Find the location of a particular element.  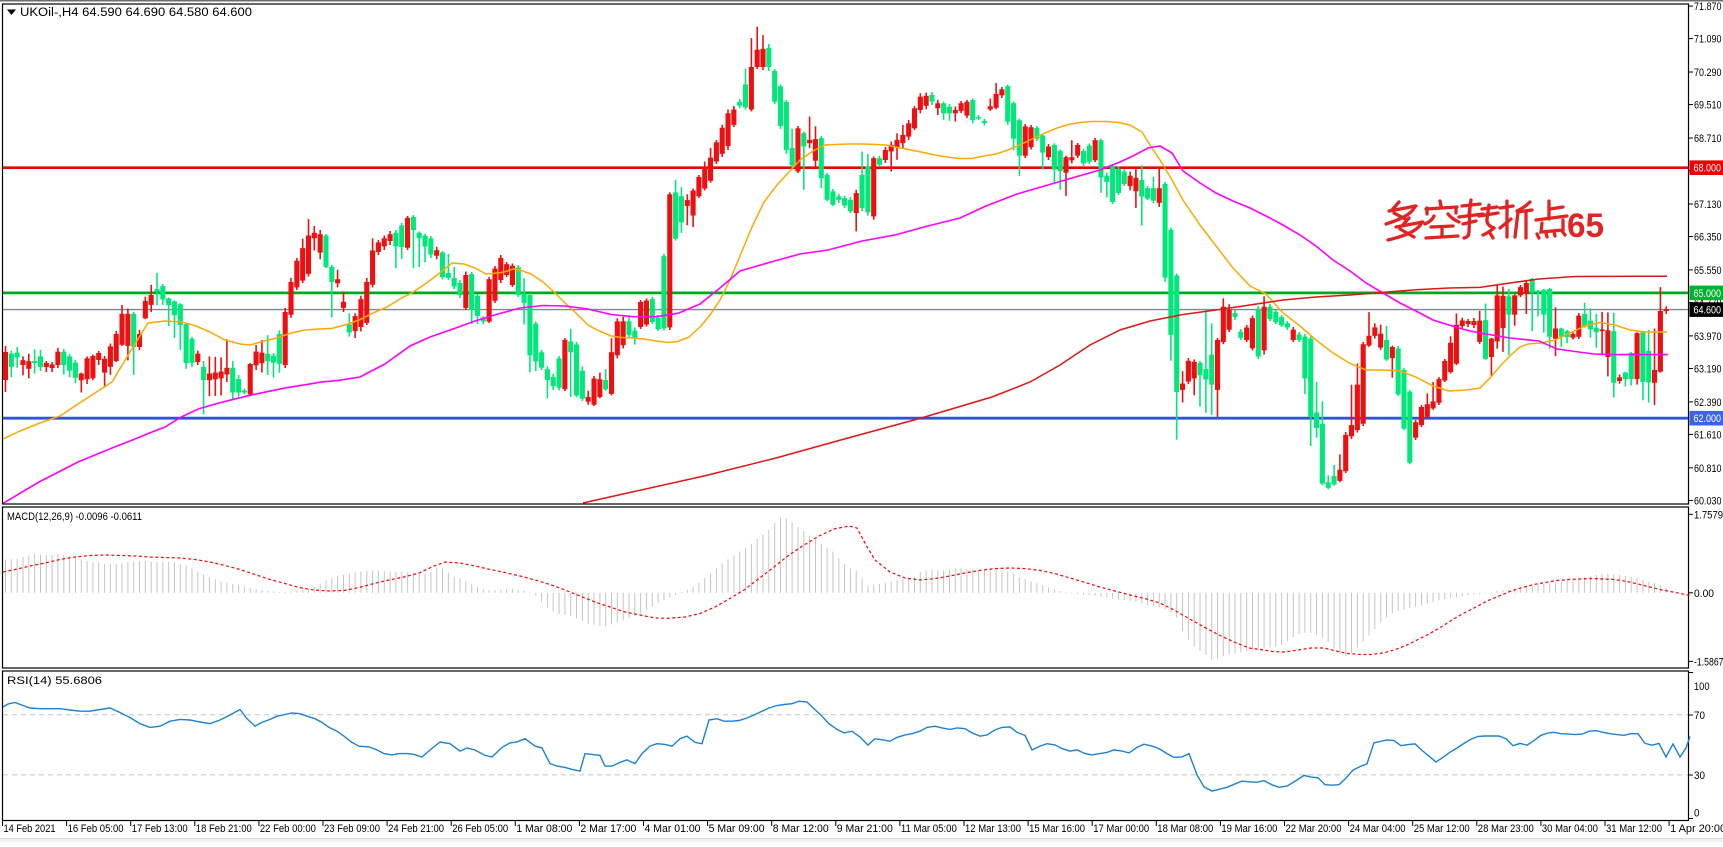

svg-text: 11 Mar 05:00 is located at coordinates (929, 829).